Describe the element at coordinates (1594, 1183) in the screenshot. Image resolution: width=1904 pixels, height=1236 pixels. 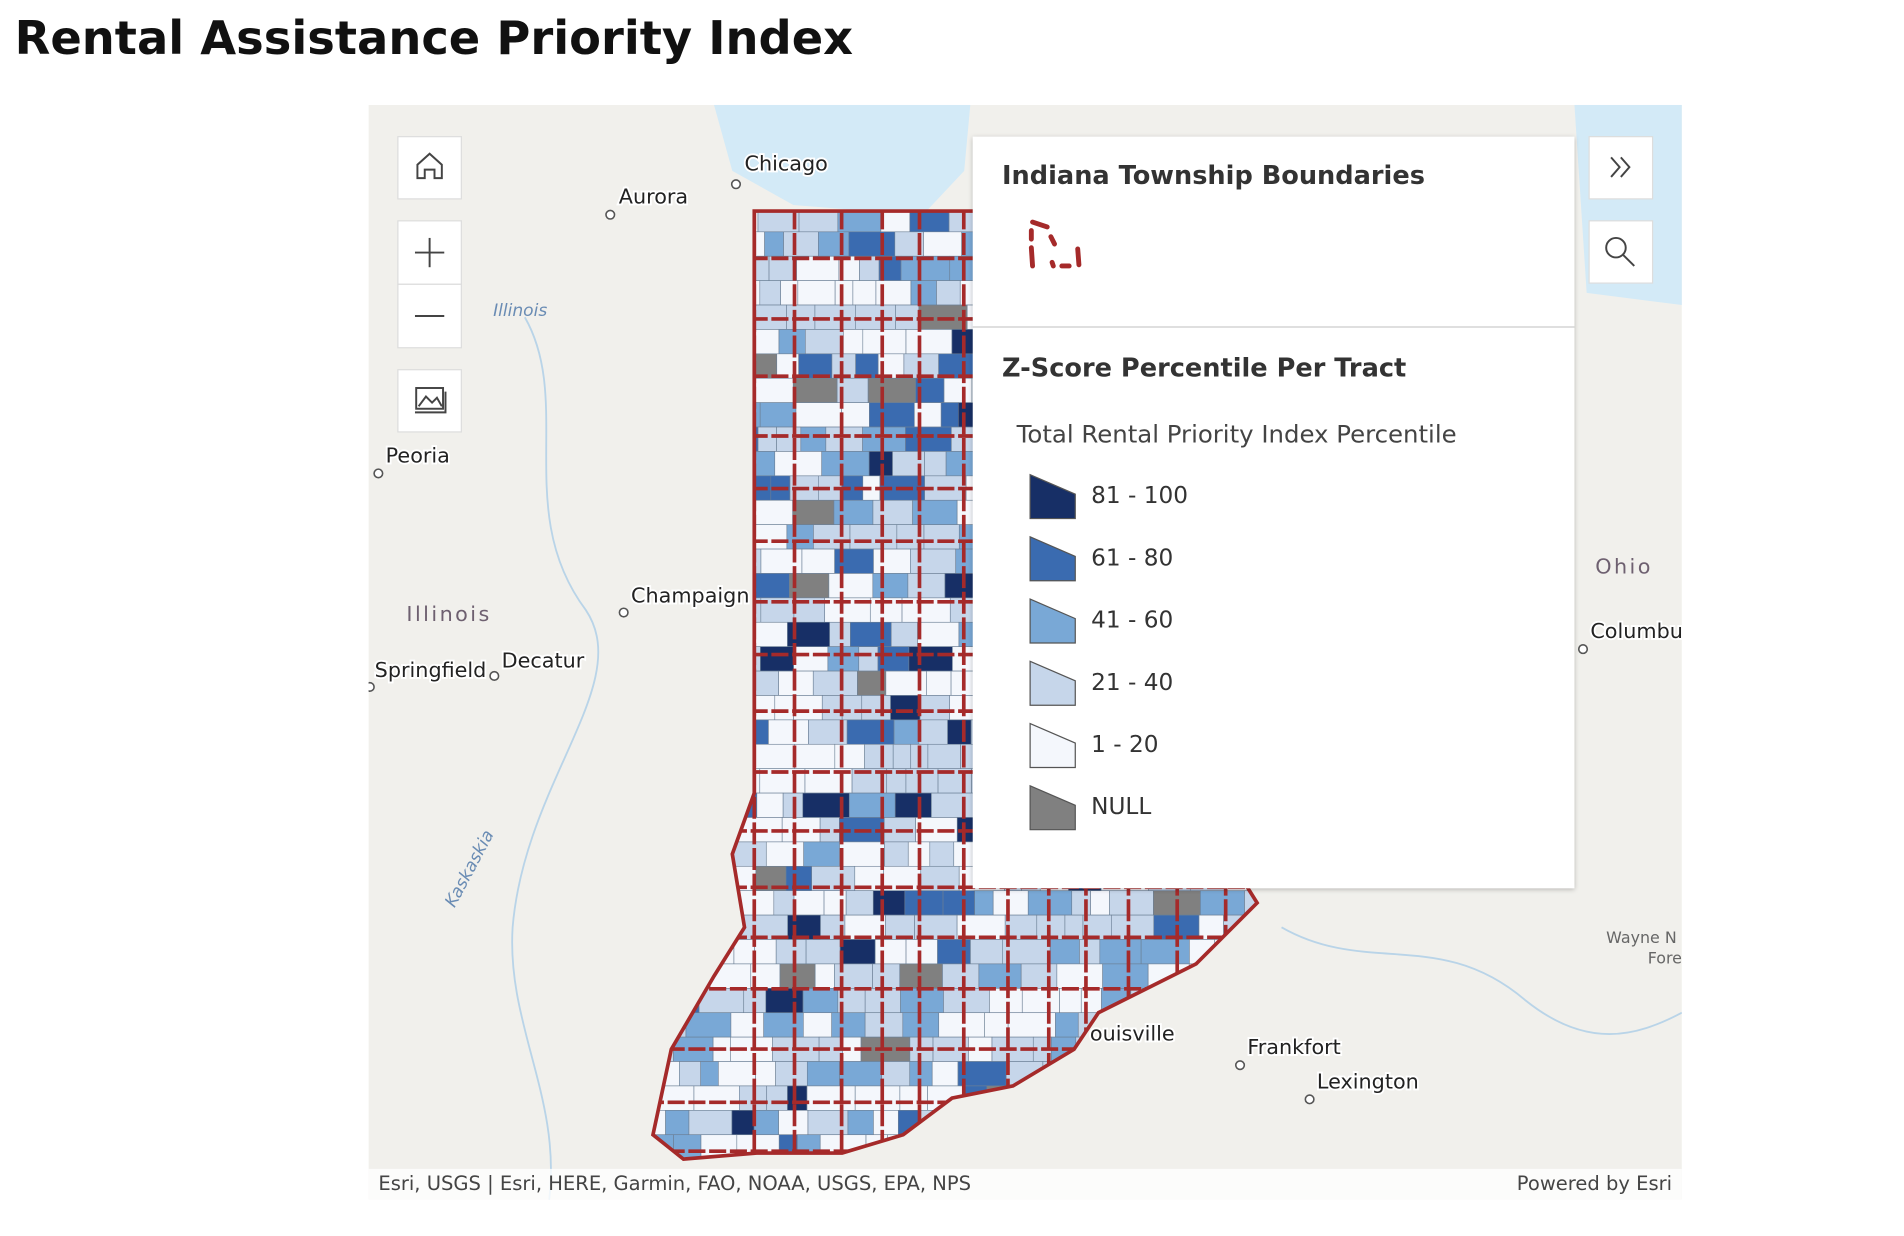
I see `powered-by: Powered by Esri` at that location.